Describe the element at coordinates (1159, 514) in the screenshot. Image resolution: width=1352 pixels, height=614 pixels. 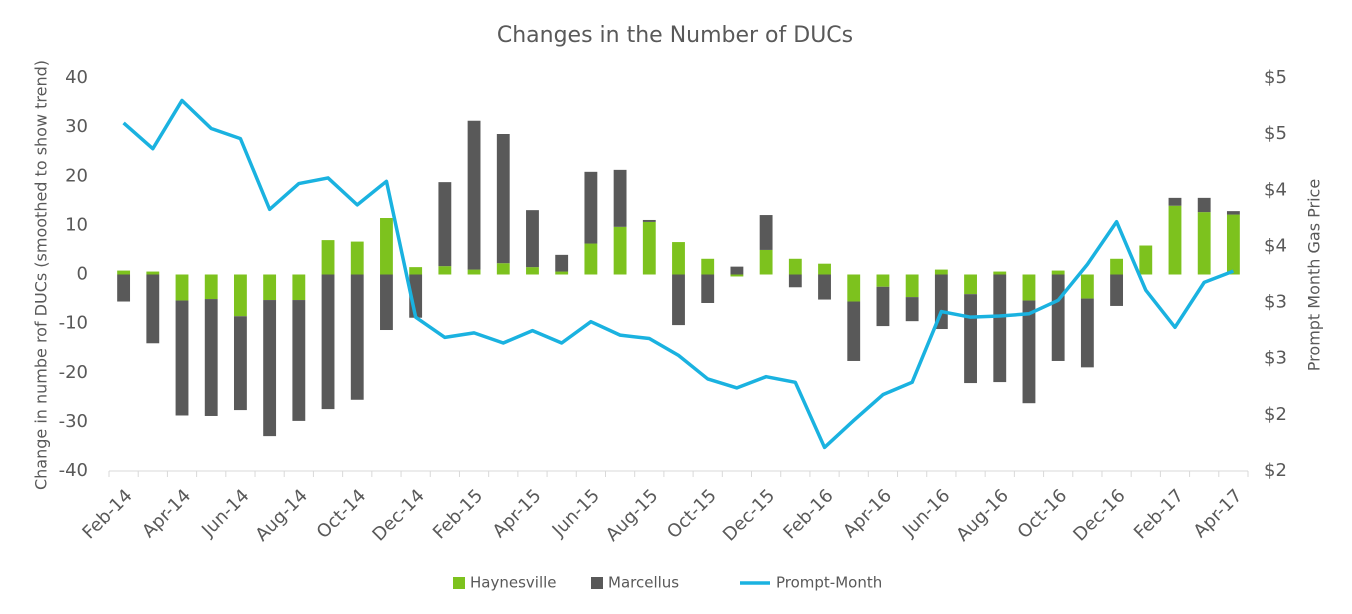
I see `x-tick-label: Feb-17` at that location.